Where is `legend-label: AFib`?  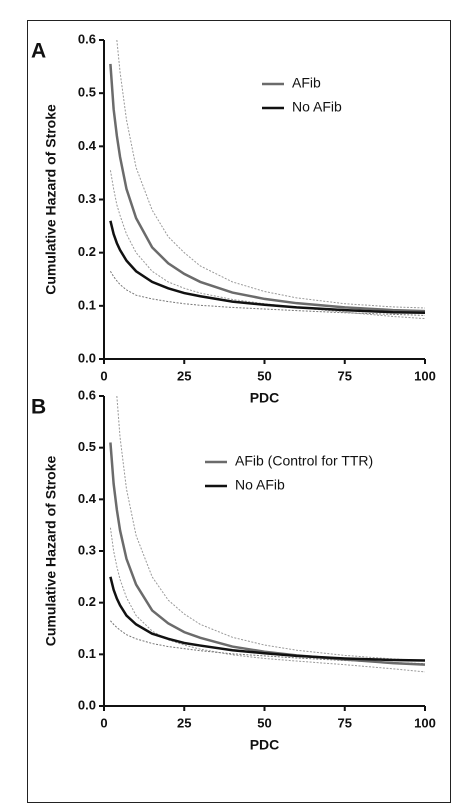
legend-label: AFib is located at coordinates (306, 83).